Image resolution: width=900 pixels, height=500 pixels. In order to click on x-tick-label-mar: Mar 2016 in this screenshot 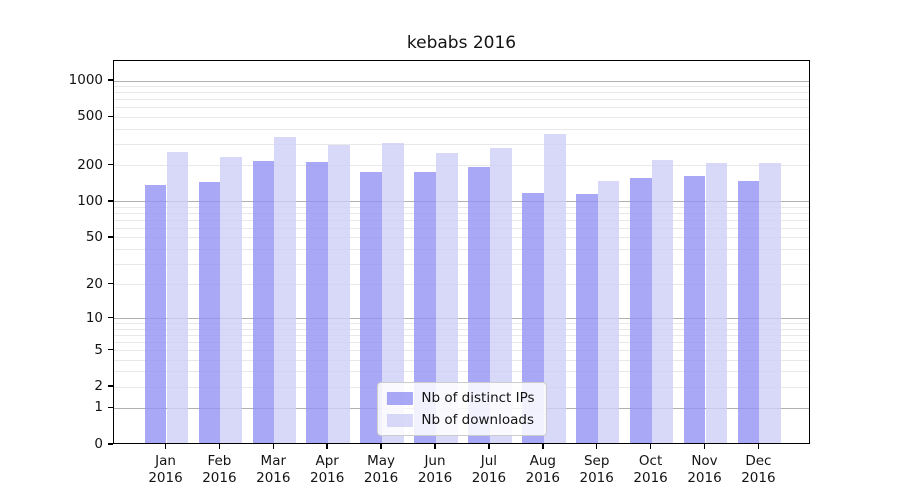, I will do `click(273, 469)`.